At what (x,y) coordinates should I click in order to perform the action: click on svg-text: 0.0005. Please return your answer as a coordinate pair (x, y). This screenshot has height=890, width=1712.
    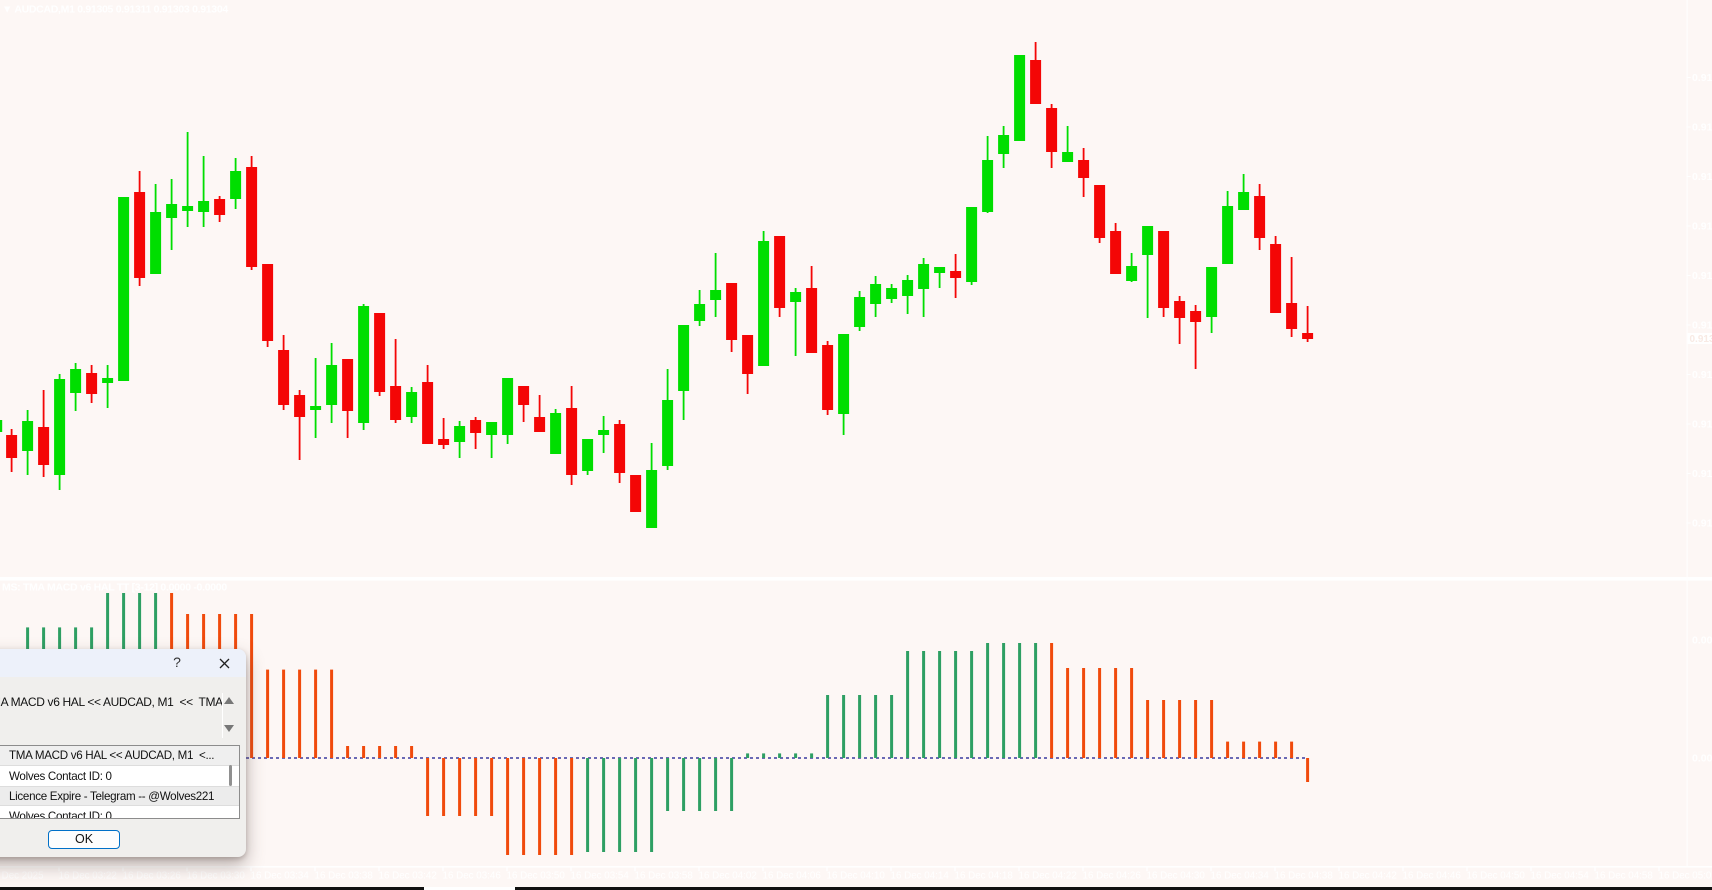
    Looking at the image, I should click on (1702, 641).